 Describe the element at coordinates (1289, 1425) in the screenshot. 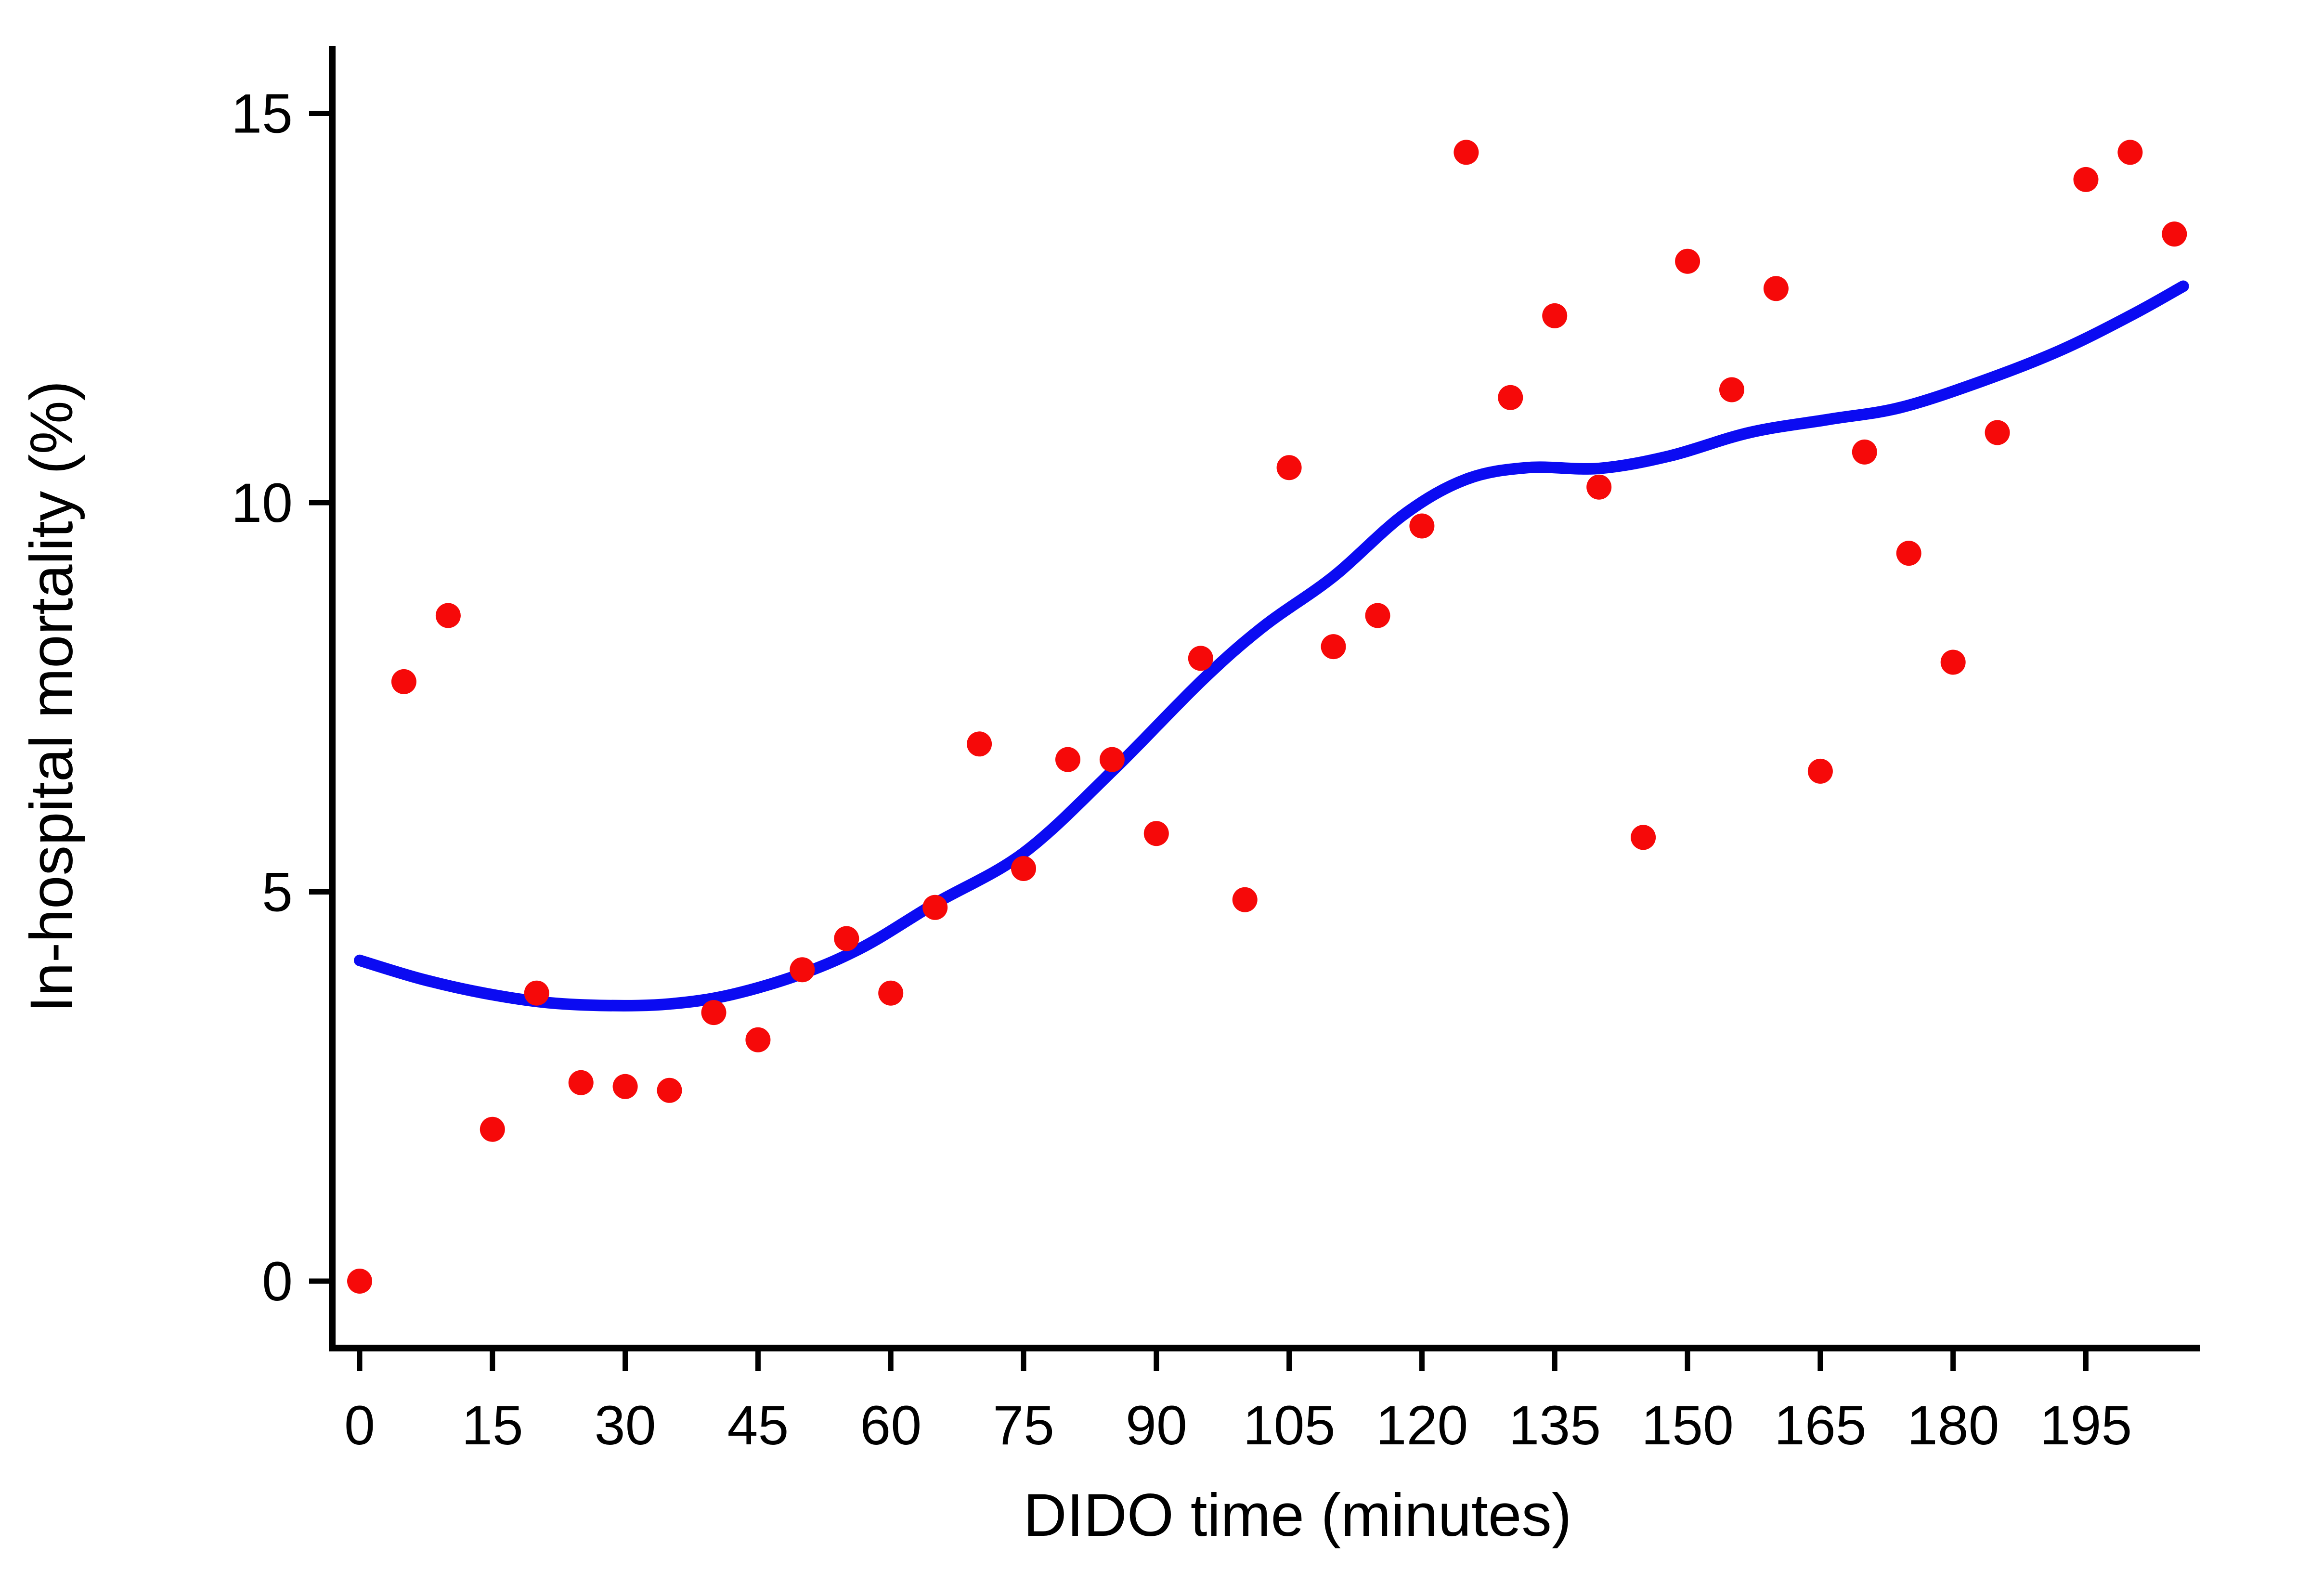

I see `x-tick-label: 105` at that location.